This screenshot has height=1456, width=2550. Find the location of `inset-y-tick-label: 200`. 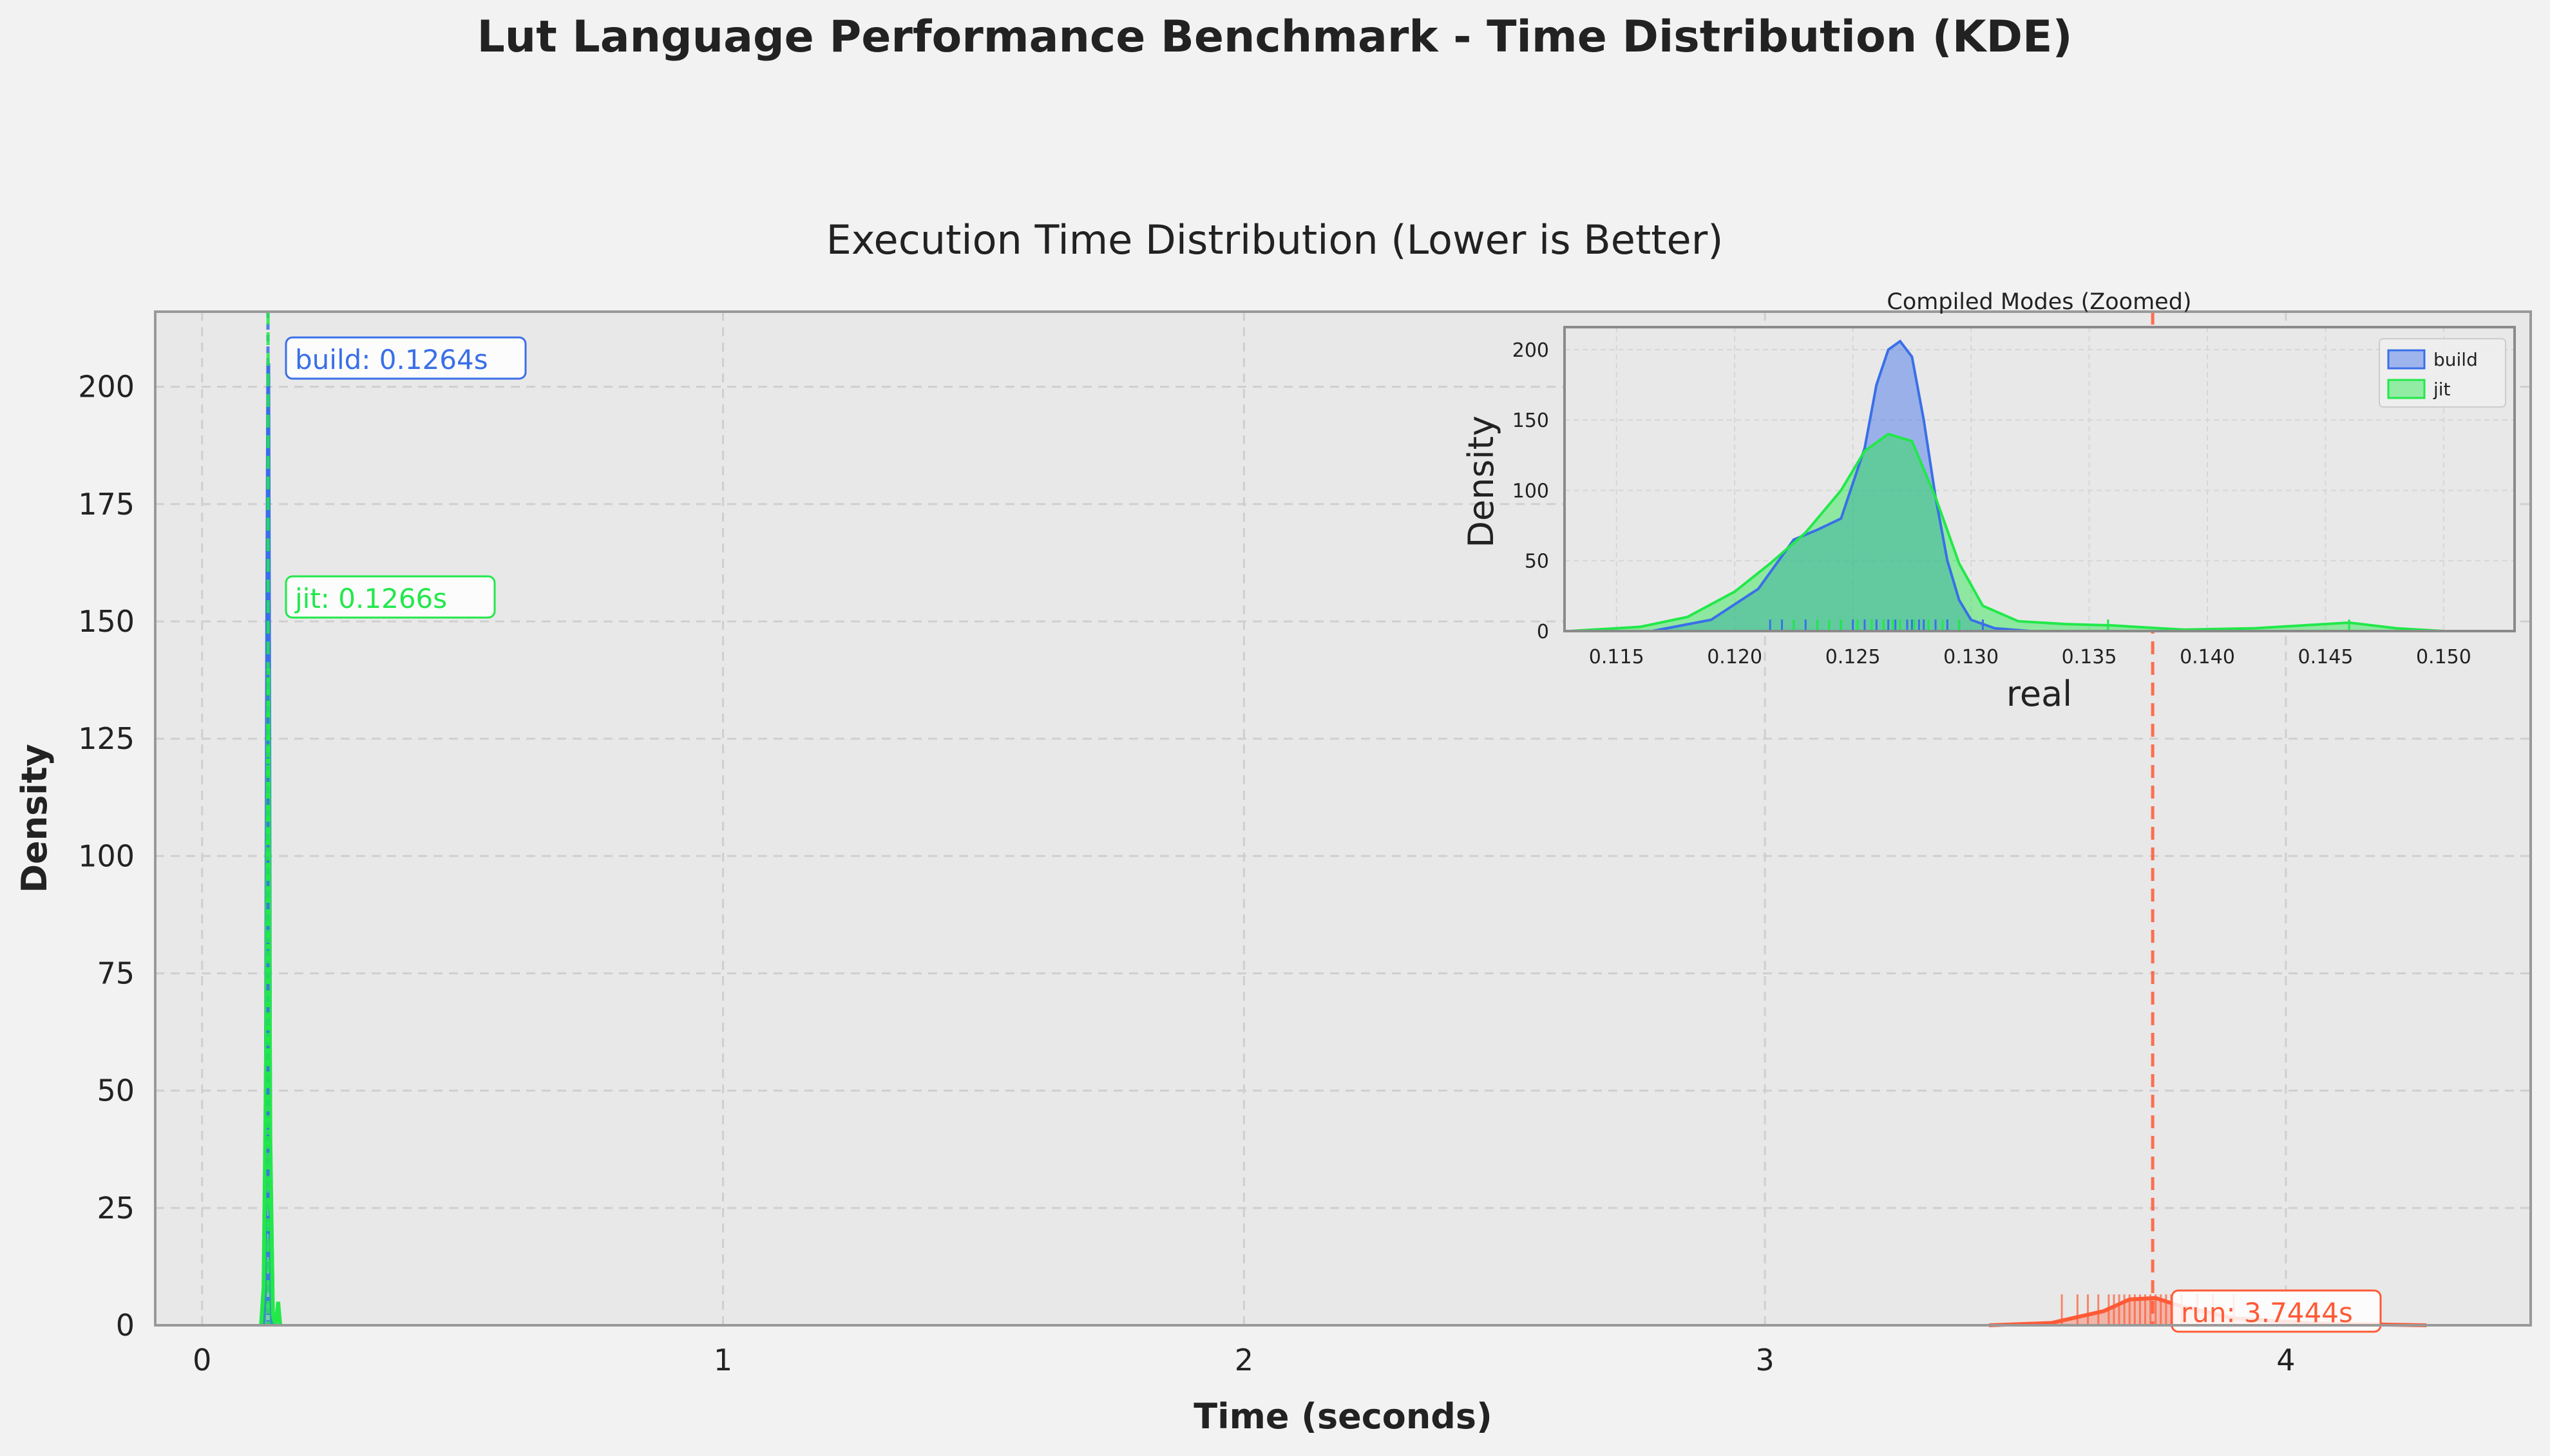

inset-y-tick-label: 200 is located at coordinates (1530, 350).